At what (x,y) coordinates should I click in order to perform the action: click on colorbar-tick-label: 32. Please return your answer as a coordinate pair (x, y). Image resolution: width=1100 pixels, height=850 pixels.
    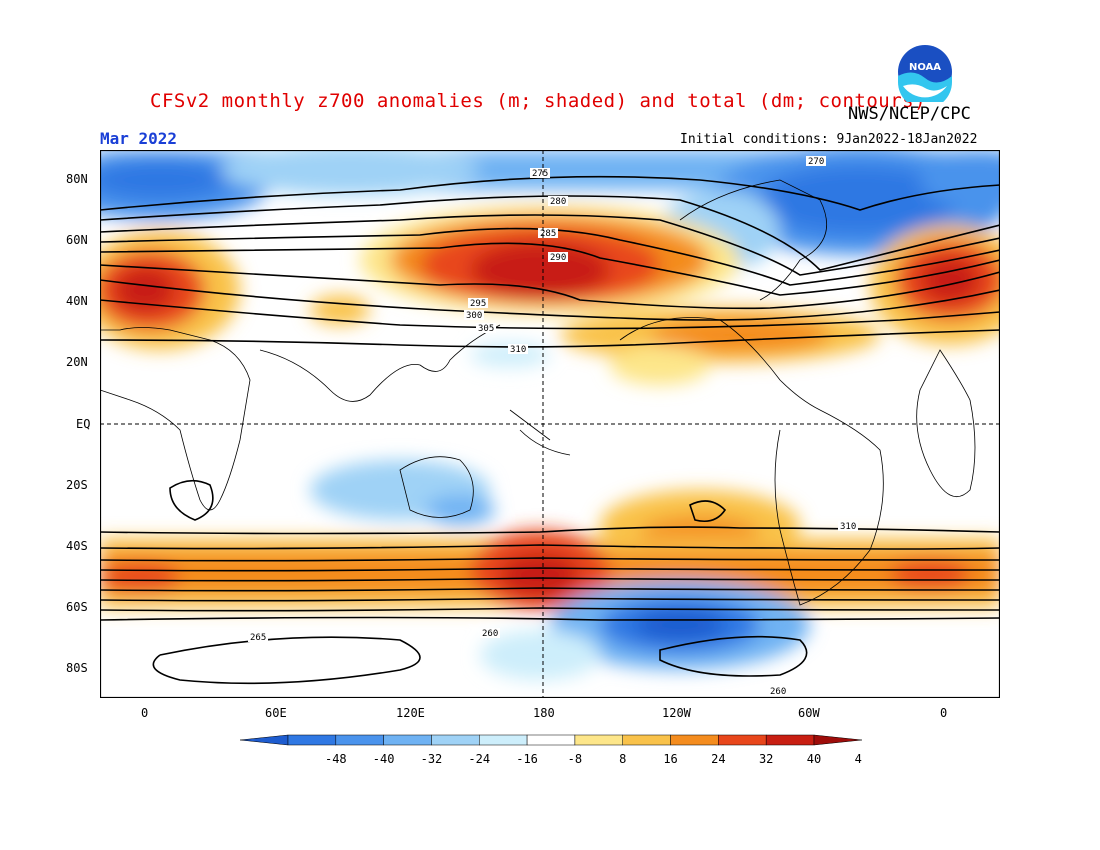
    Looking at the image, I should click on (766, 759).